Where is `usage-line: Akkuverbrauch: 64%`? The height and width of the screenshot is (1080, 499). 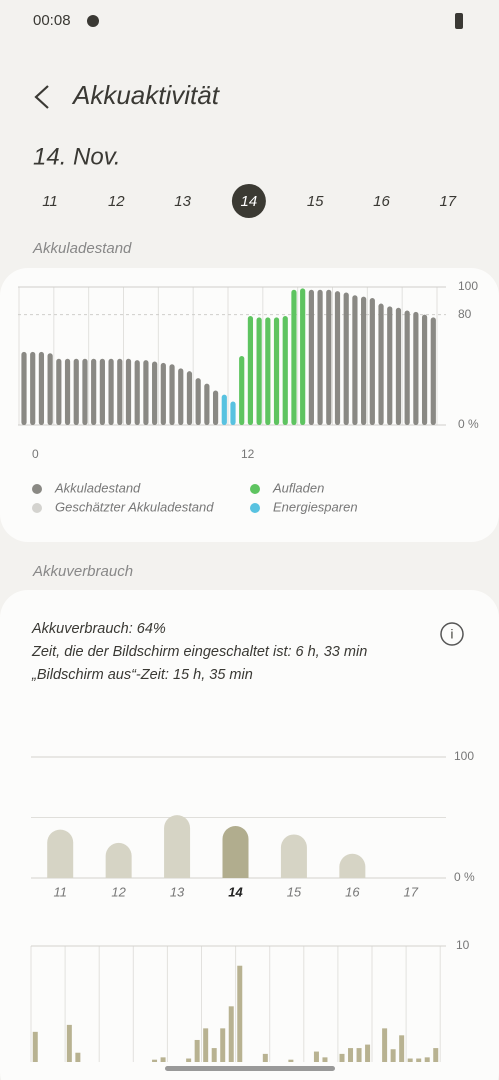
usage-line: Akkuverbrauch: 64% is located at coordinates (98, 629).